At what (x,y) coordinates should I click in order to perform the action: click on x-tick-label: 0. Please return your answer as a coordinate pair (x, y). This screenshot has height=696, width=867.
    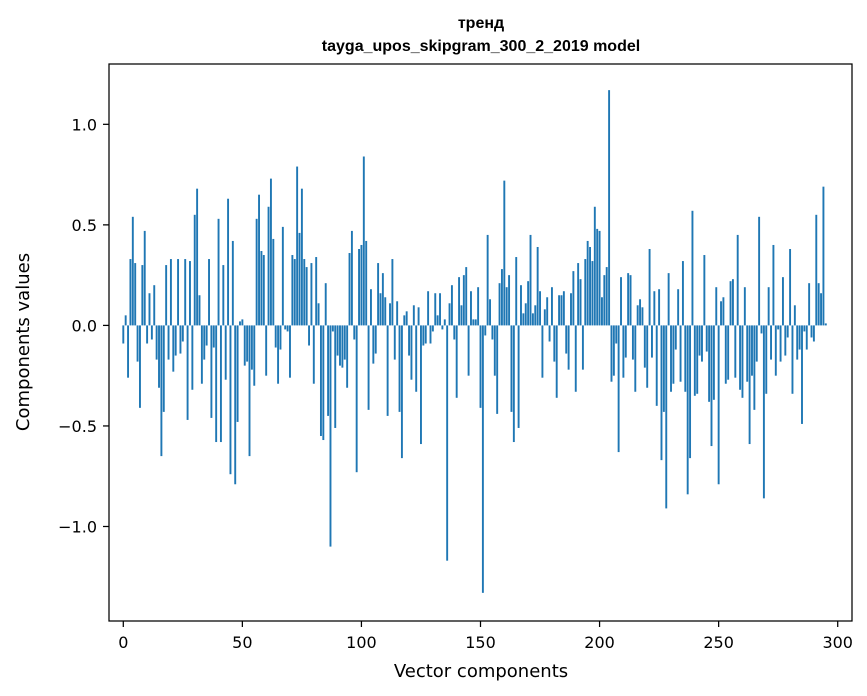
    Looking at the image, I should click on (123, 642).